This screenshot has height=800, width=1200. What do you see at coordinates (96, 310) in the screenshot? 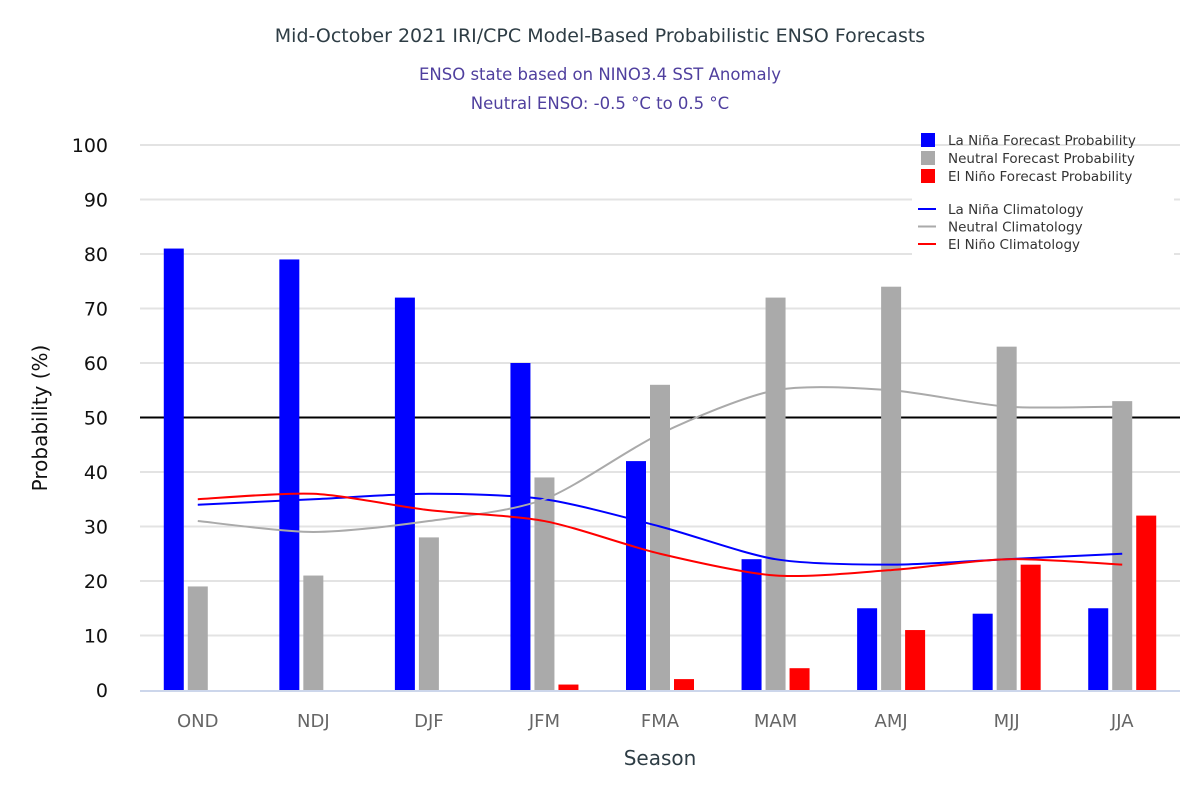
I see `y-tick-label: 70` at bounding box center [96, 310].